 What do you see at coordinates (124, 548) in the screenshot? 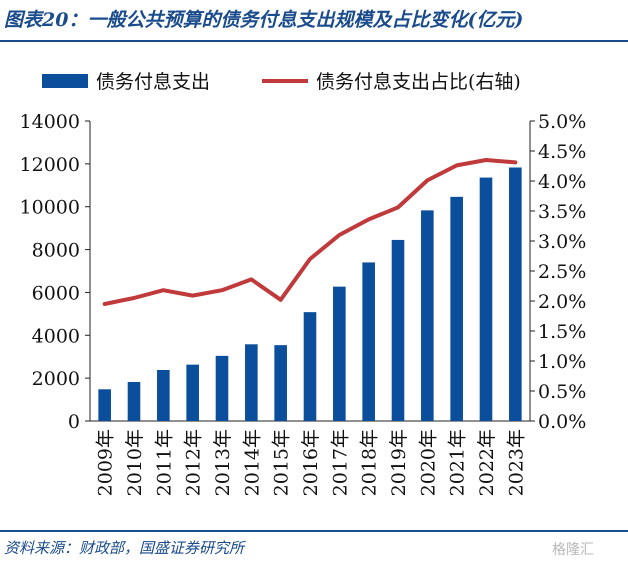
I see `source-note: 资料来源：财政部，国盛证券研究所` at bounding box center [124, 548].